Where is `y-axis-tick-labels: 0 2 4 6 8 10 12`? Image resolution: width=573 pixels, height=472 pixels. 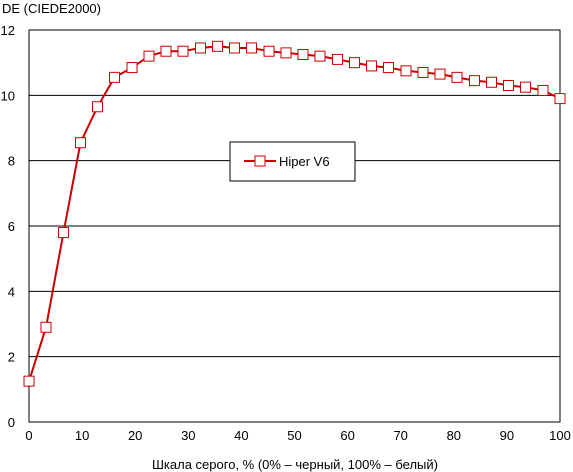 y-axis-tick-labels: 0 2 4 6 8 10 12 is located at coordinates (8, 226).